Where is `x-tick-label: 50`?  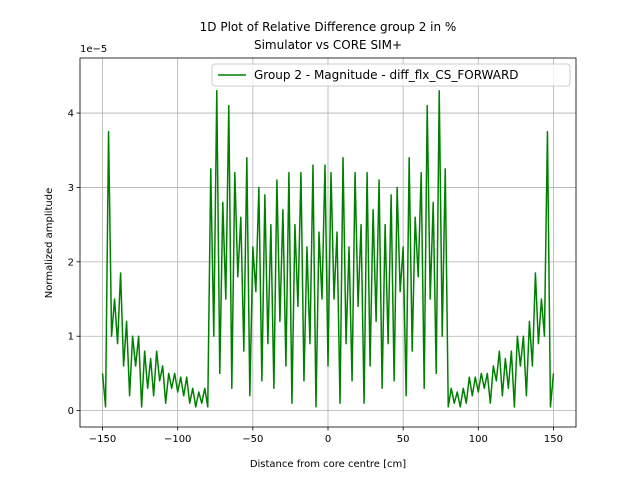 x-tick-label: 50 is located at coordinates (403, 439).